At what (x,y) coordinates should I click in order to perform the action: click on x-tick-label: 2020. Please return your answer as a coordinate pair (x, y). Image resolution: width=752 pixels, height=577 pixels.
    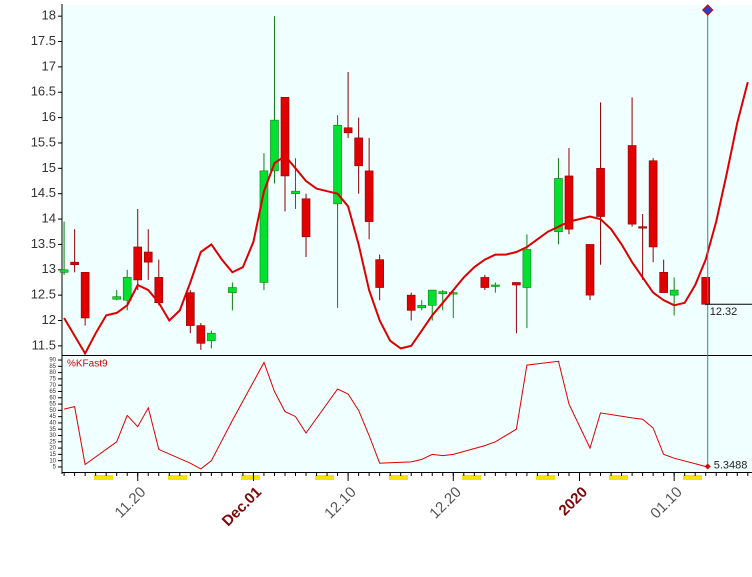
    Looking at the image, I should click on (574, 502).